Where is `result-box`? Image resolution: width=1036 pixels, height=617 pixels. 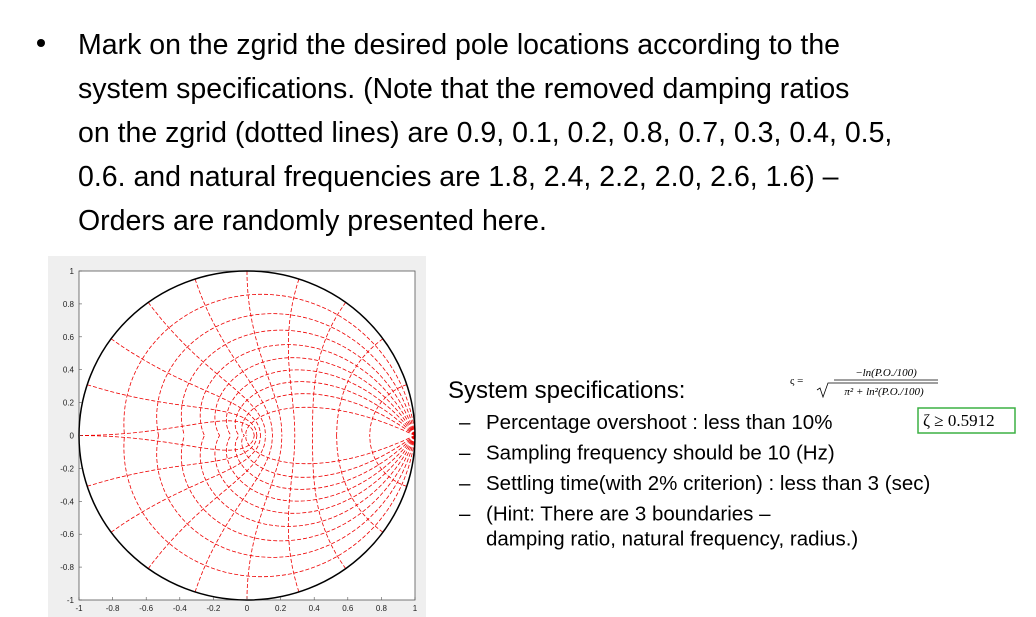 result-box is located at coordinates (966, 420).